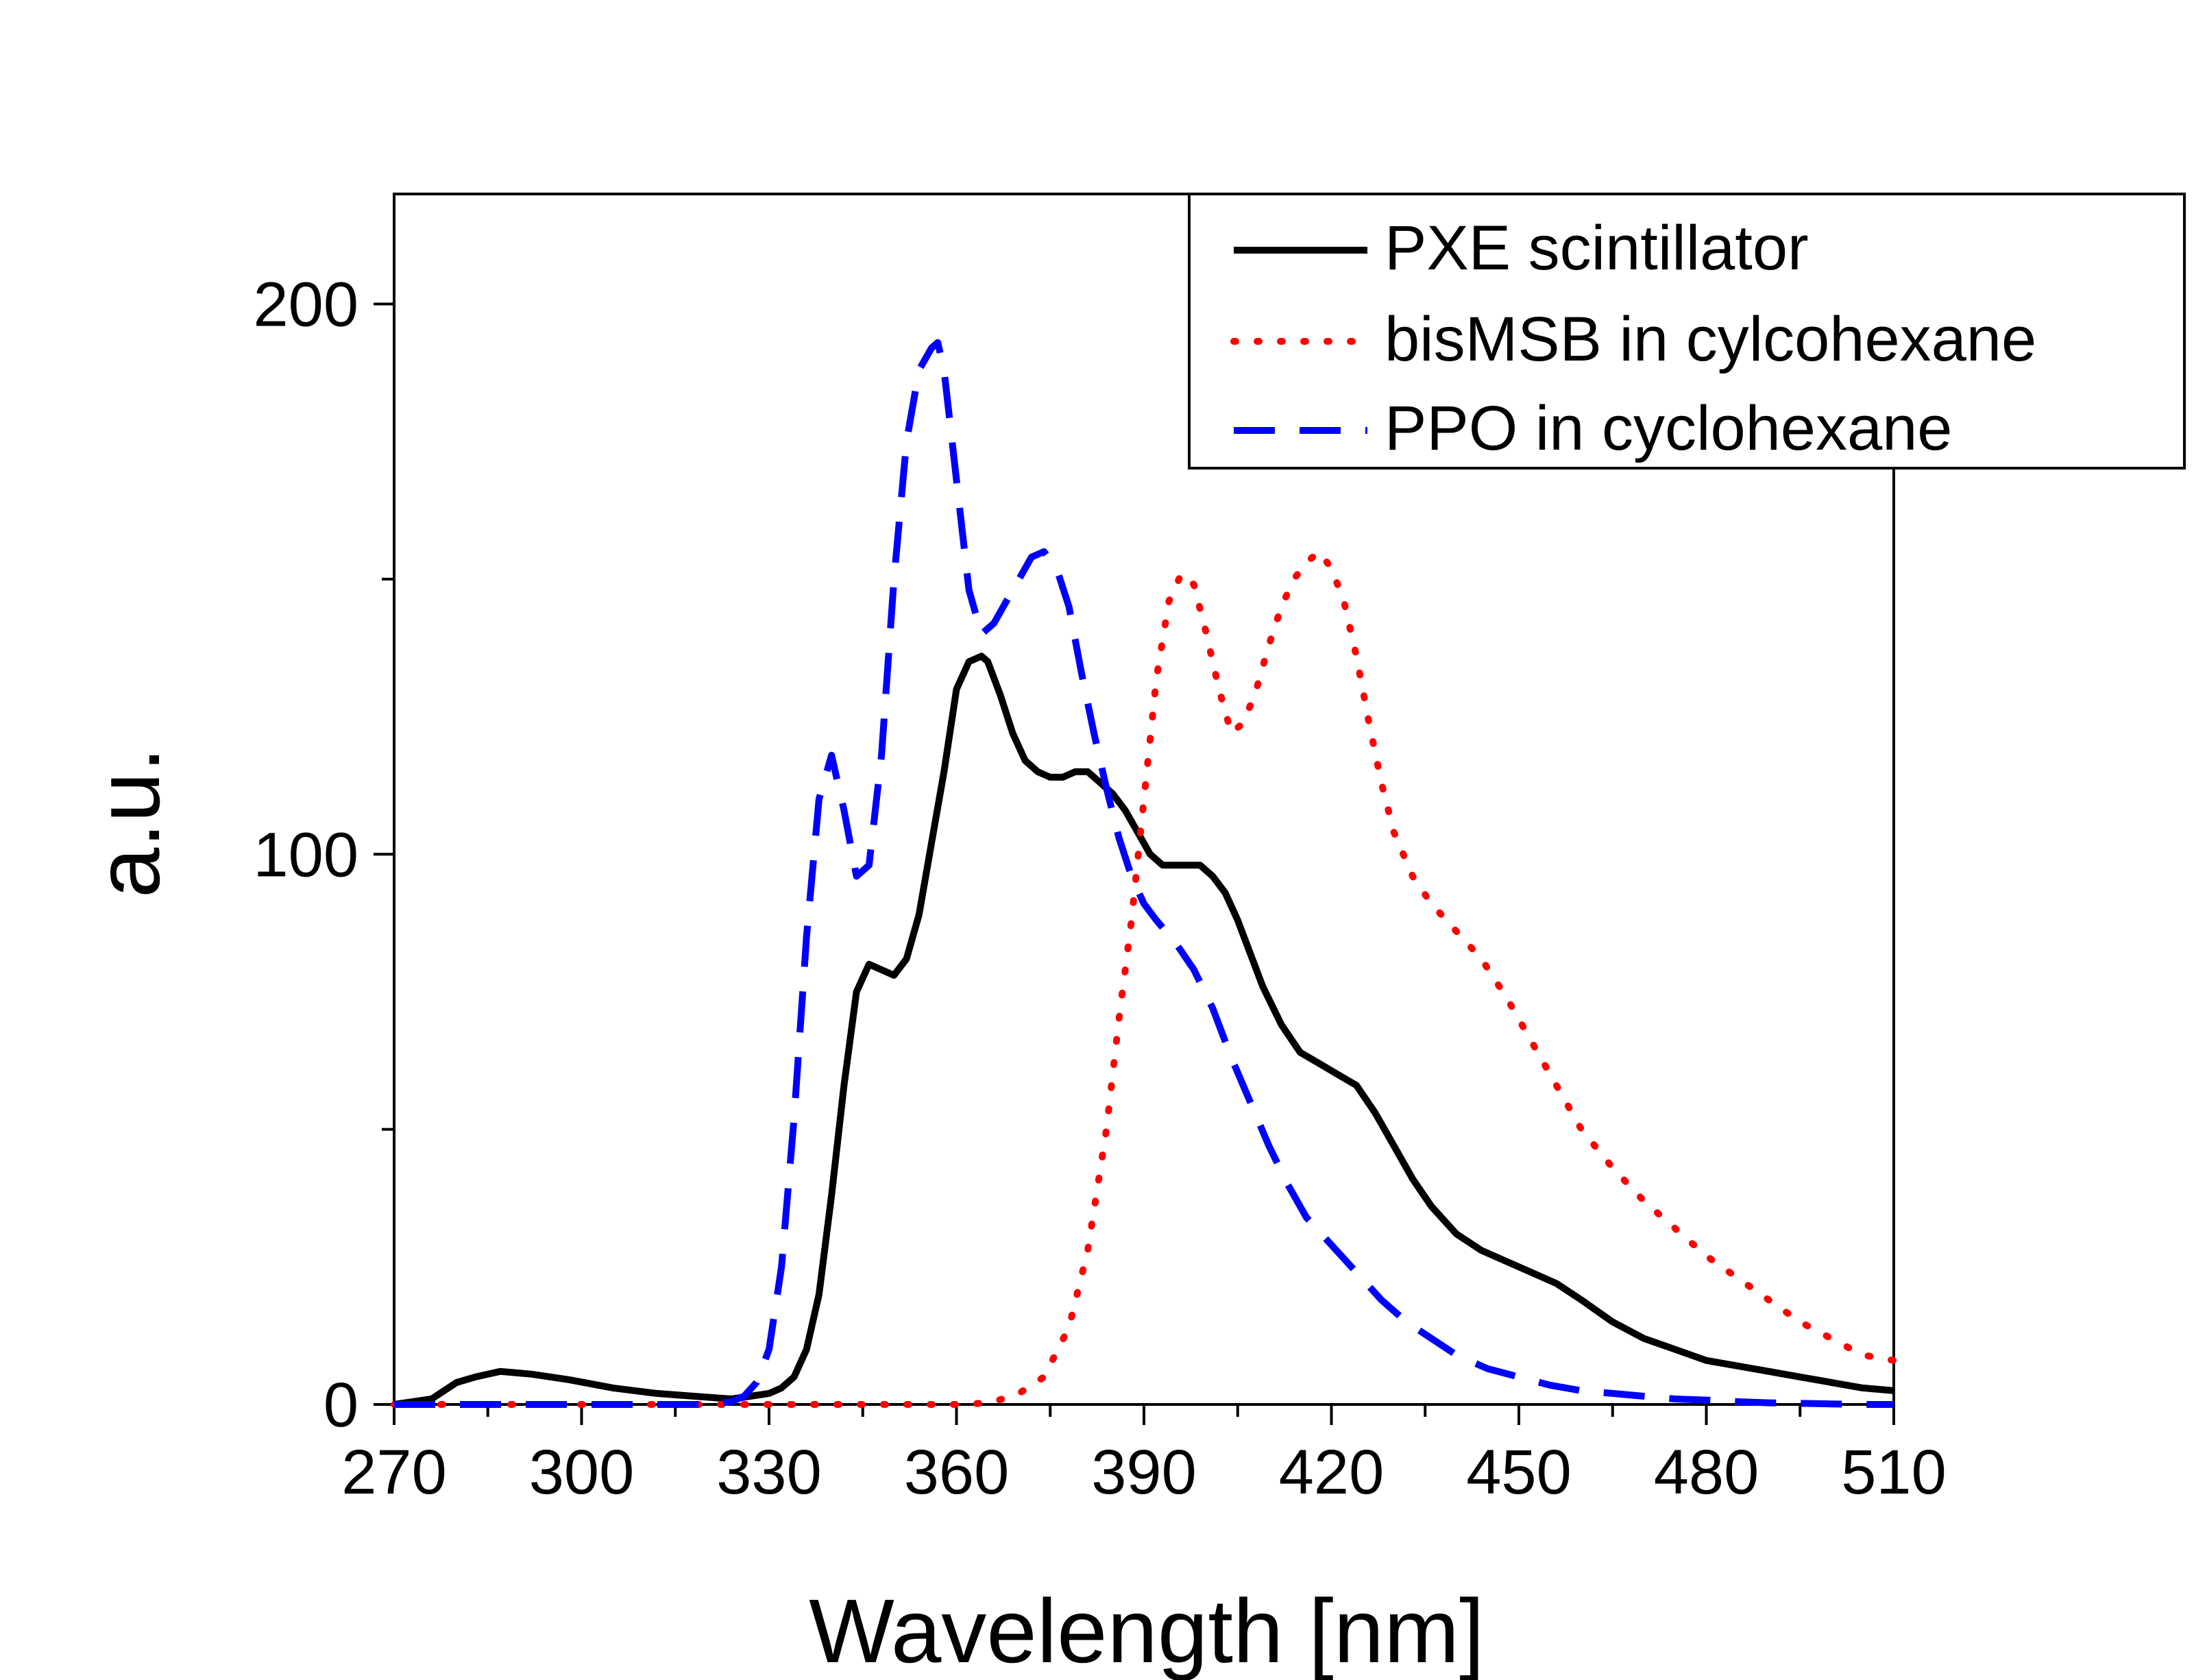 The image size is (2194, 1680). I want to click on x-axis-ticks: 270 300 330 360 390 420 450 480 510, so click(1144, 1455).